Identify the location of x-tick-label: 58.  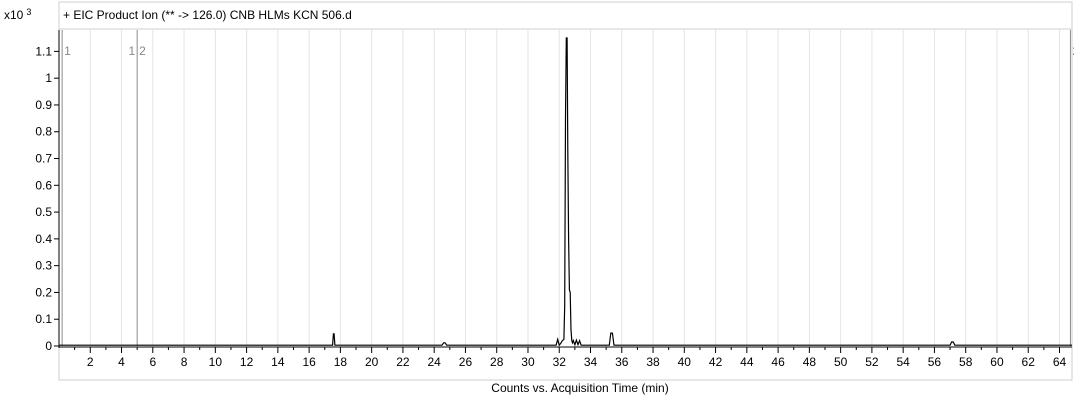
(966, 362).